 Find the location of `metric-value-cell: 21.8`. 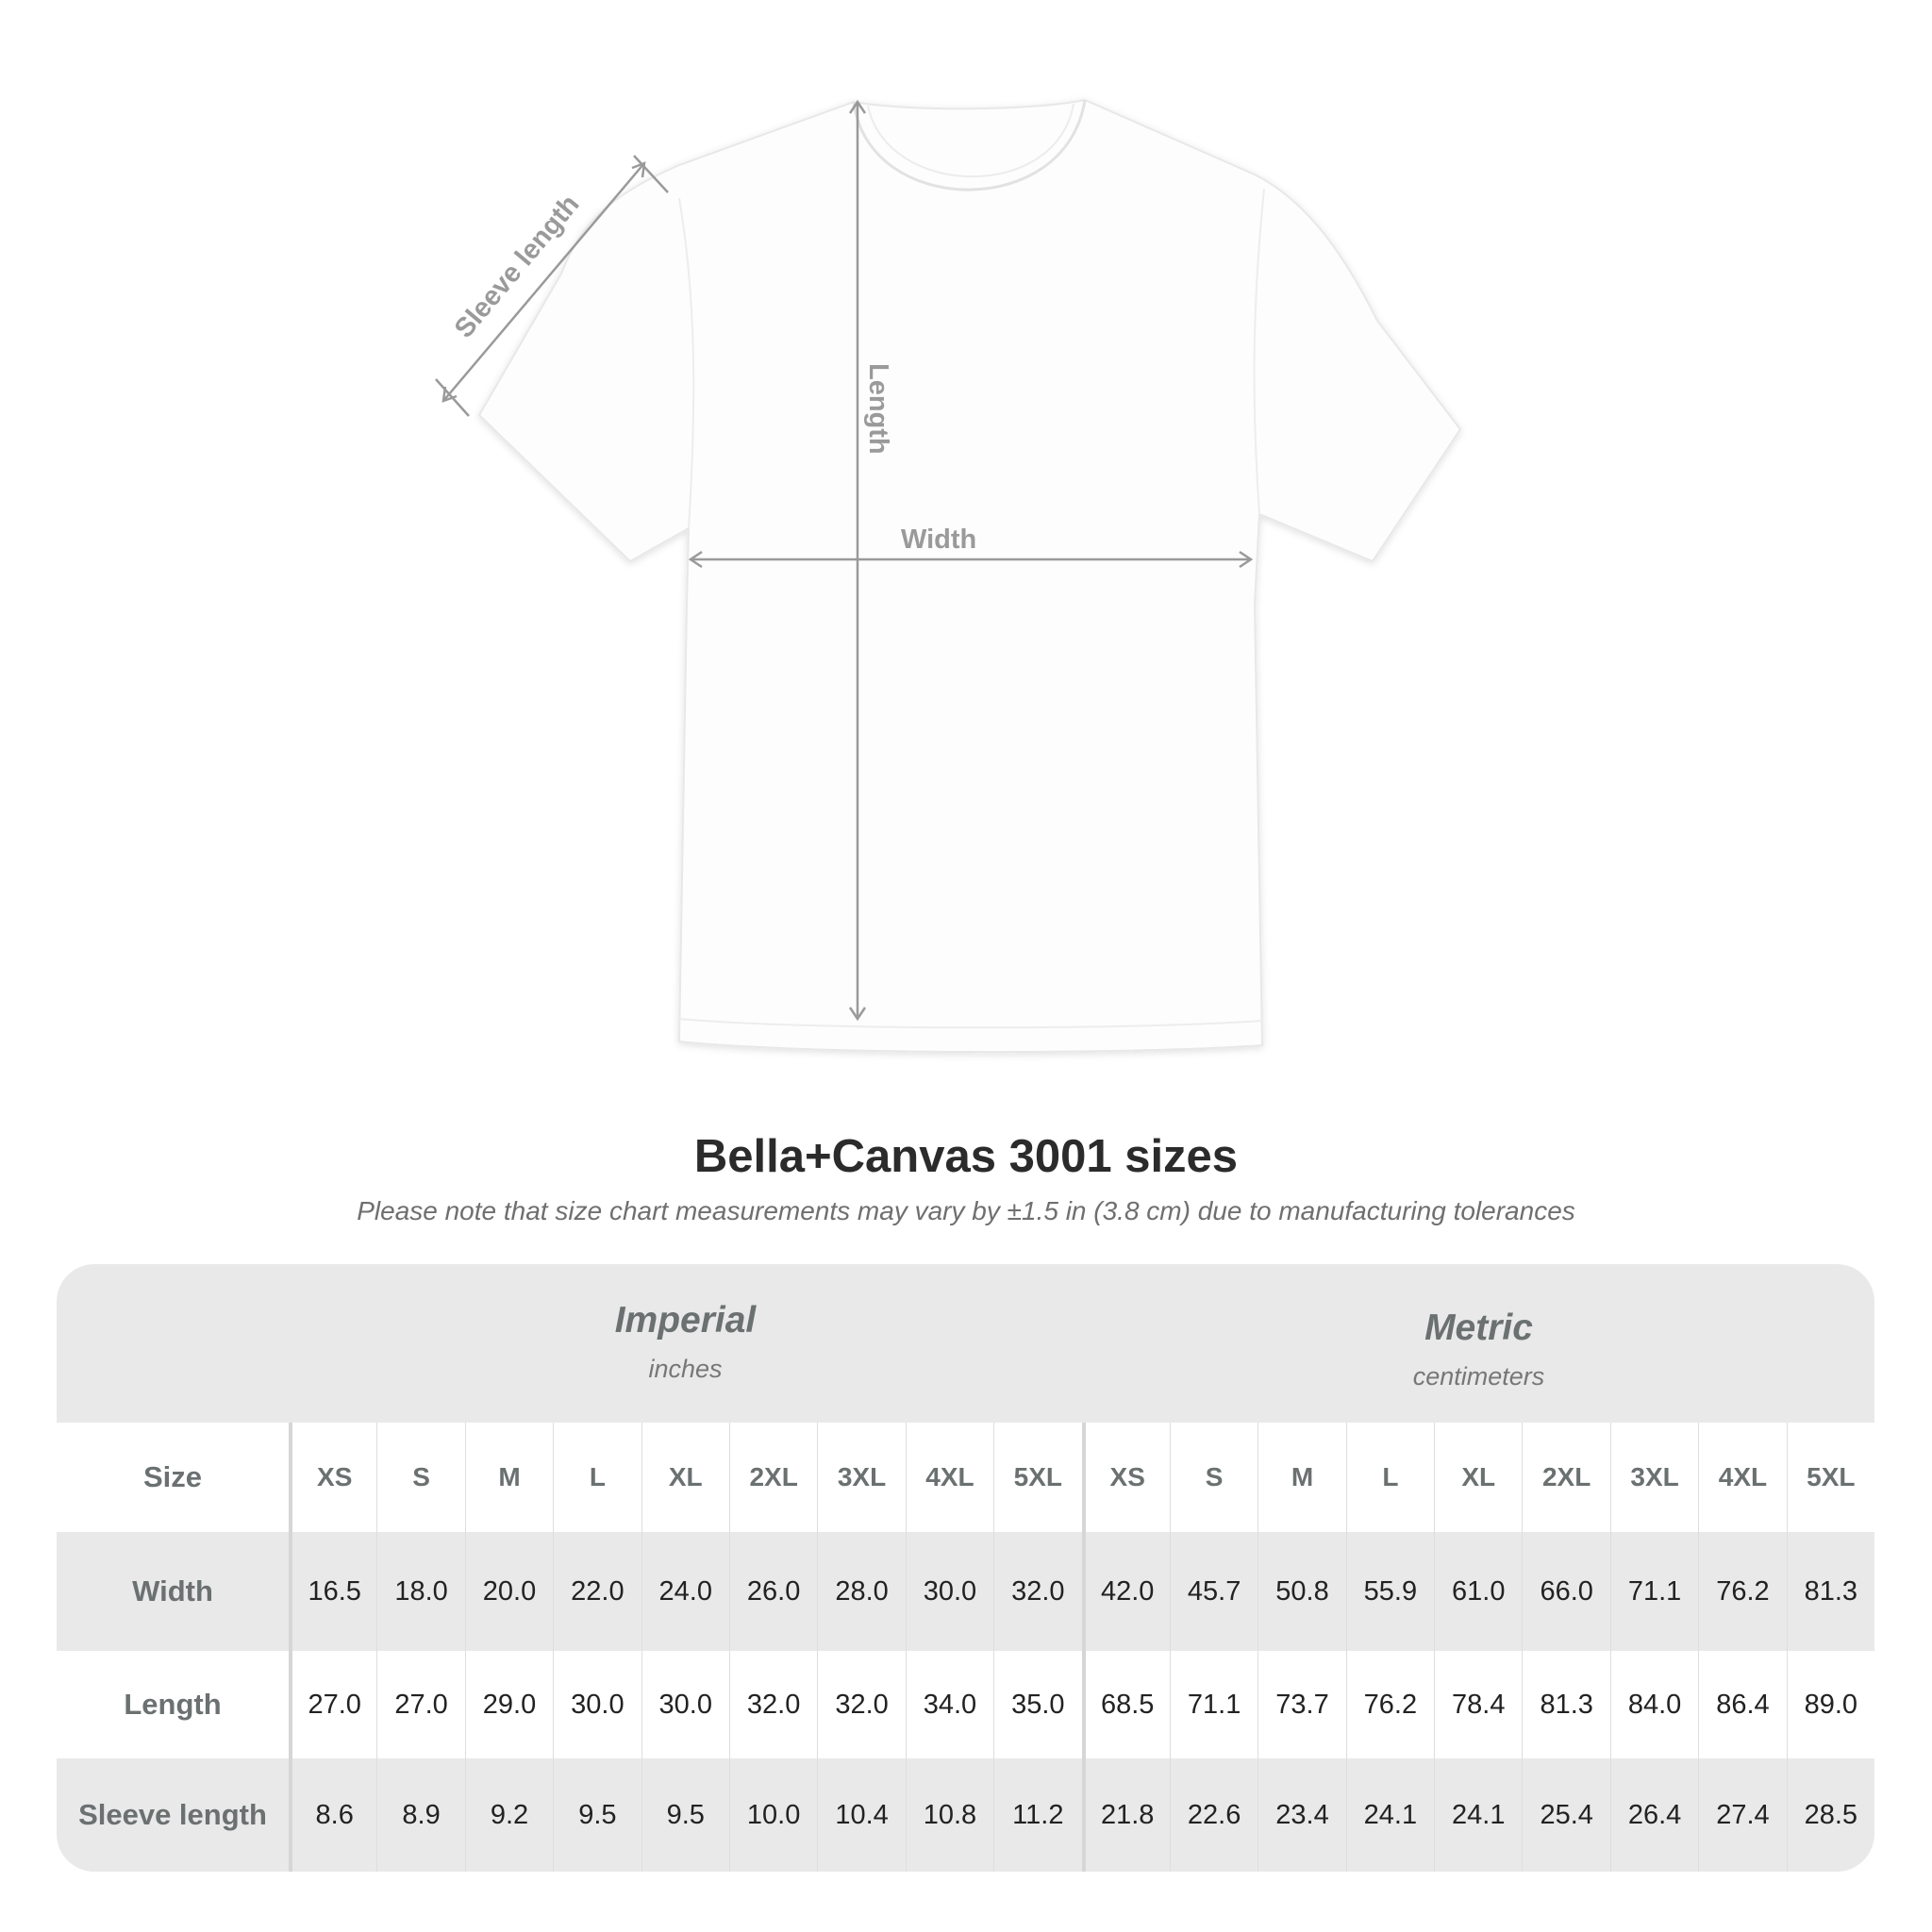

metric-value-cell: 21.8 is located at coordinates (1125, 1815).